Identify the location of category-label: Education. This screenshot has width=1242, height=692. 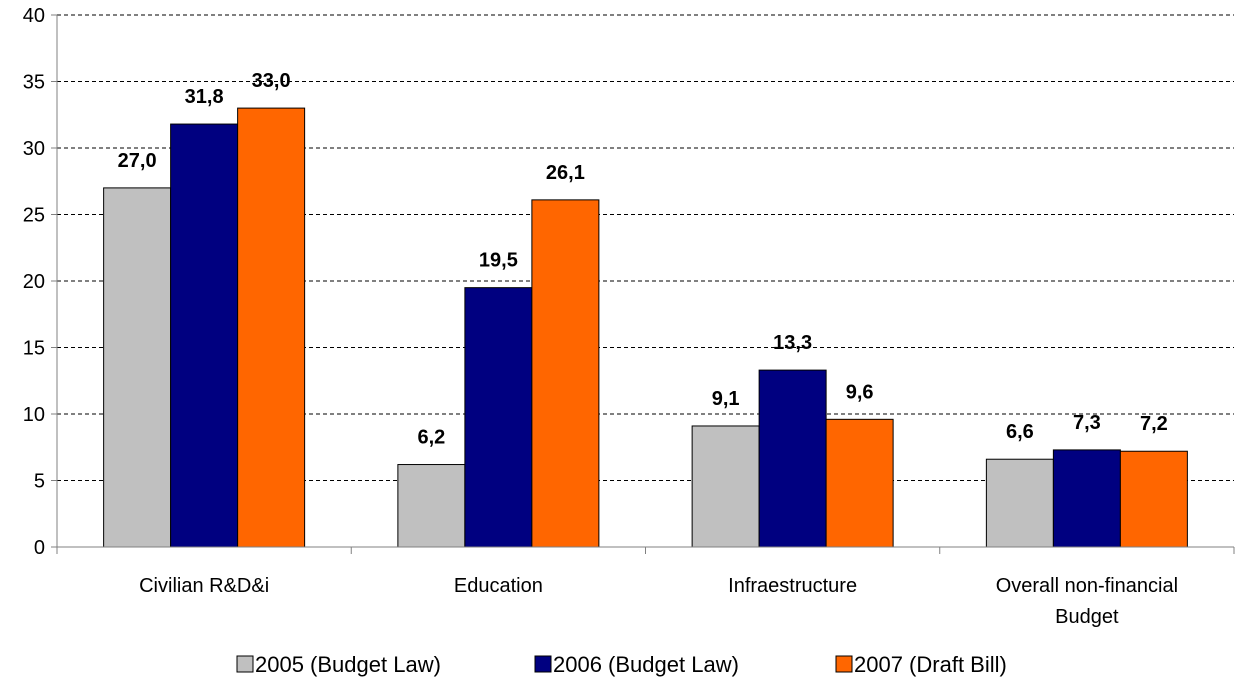
(498, 586).